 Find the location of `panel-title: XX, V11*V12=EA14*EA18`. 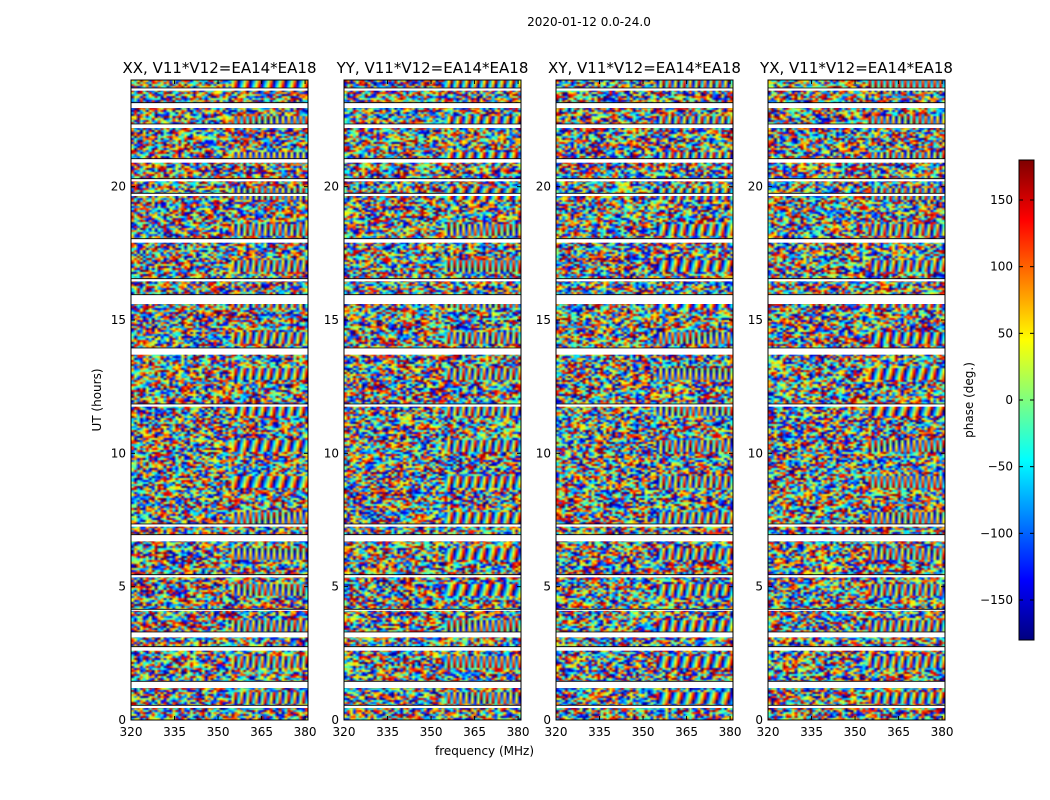

panel-title: XX, V11*V12=EA14*EA18 is located at coordinates (219, 68).